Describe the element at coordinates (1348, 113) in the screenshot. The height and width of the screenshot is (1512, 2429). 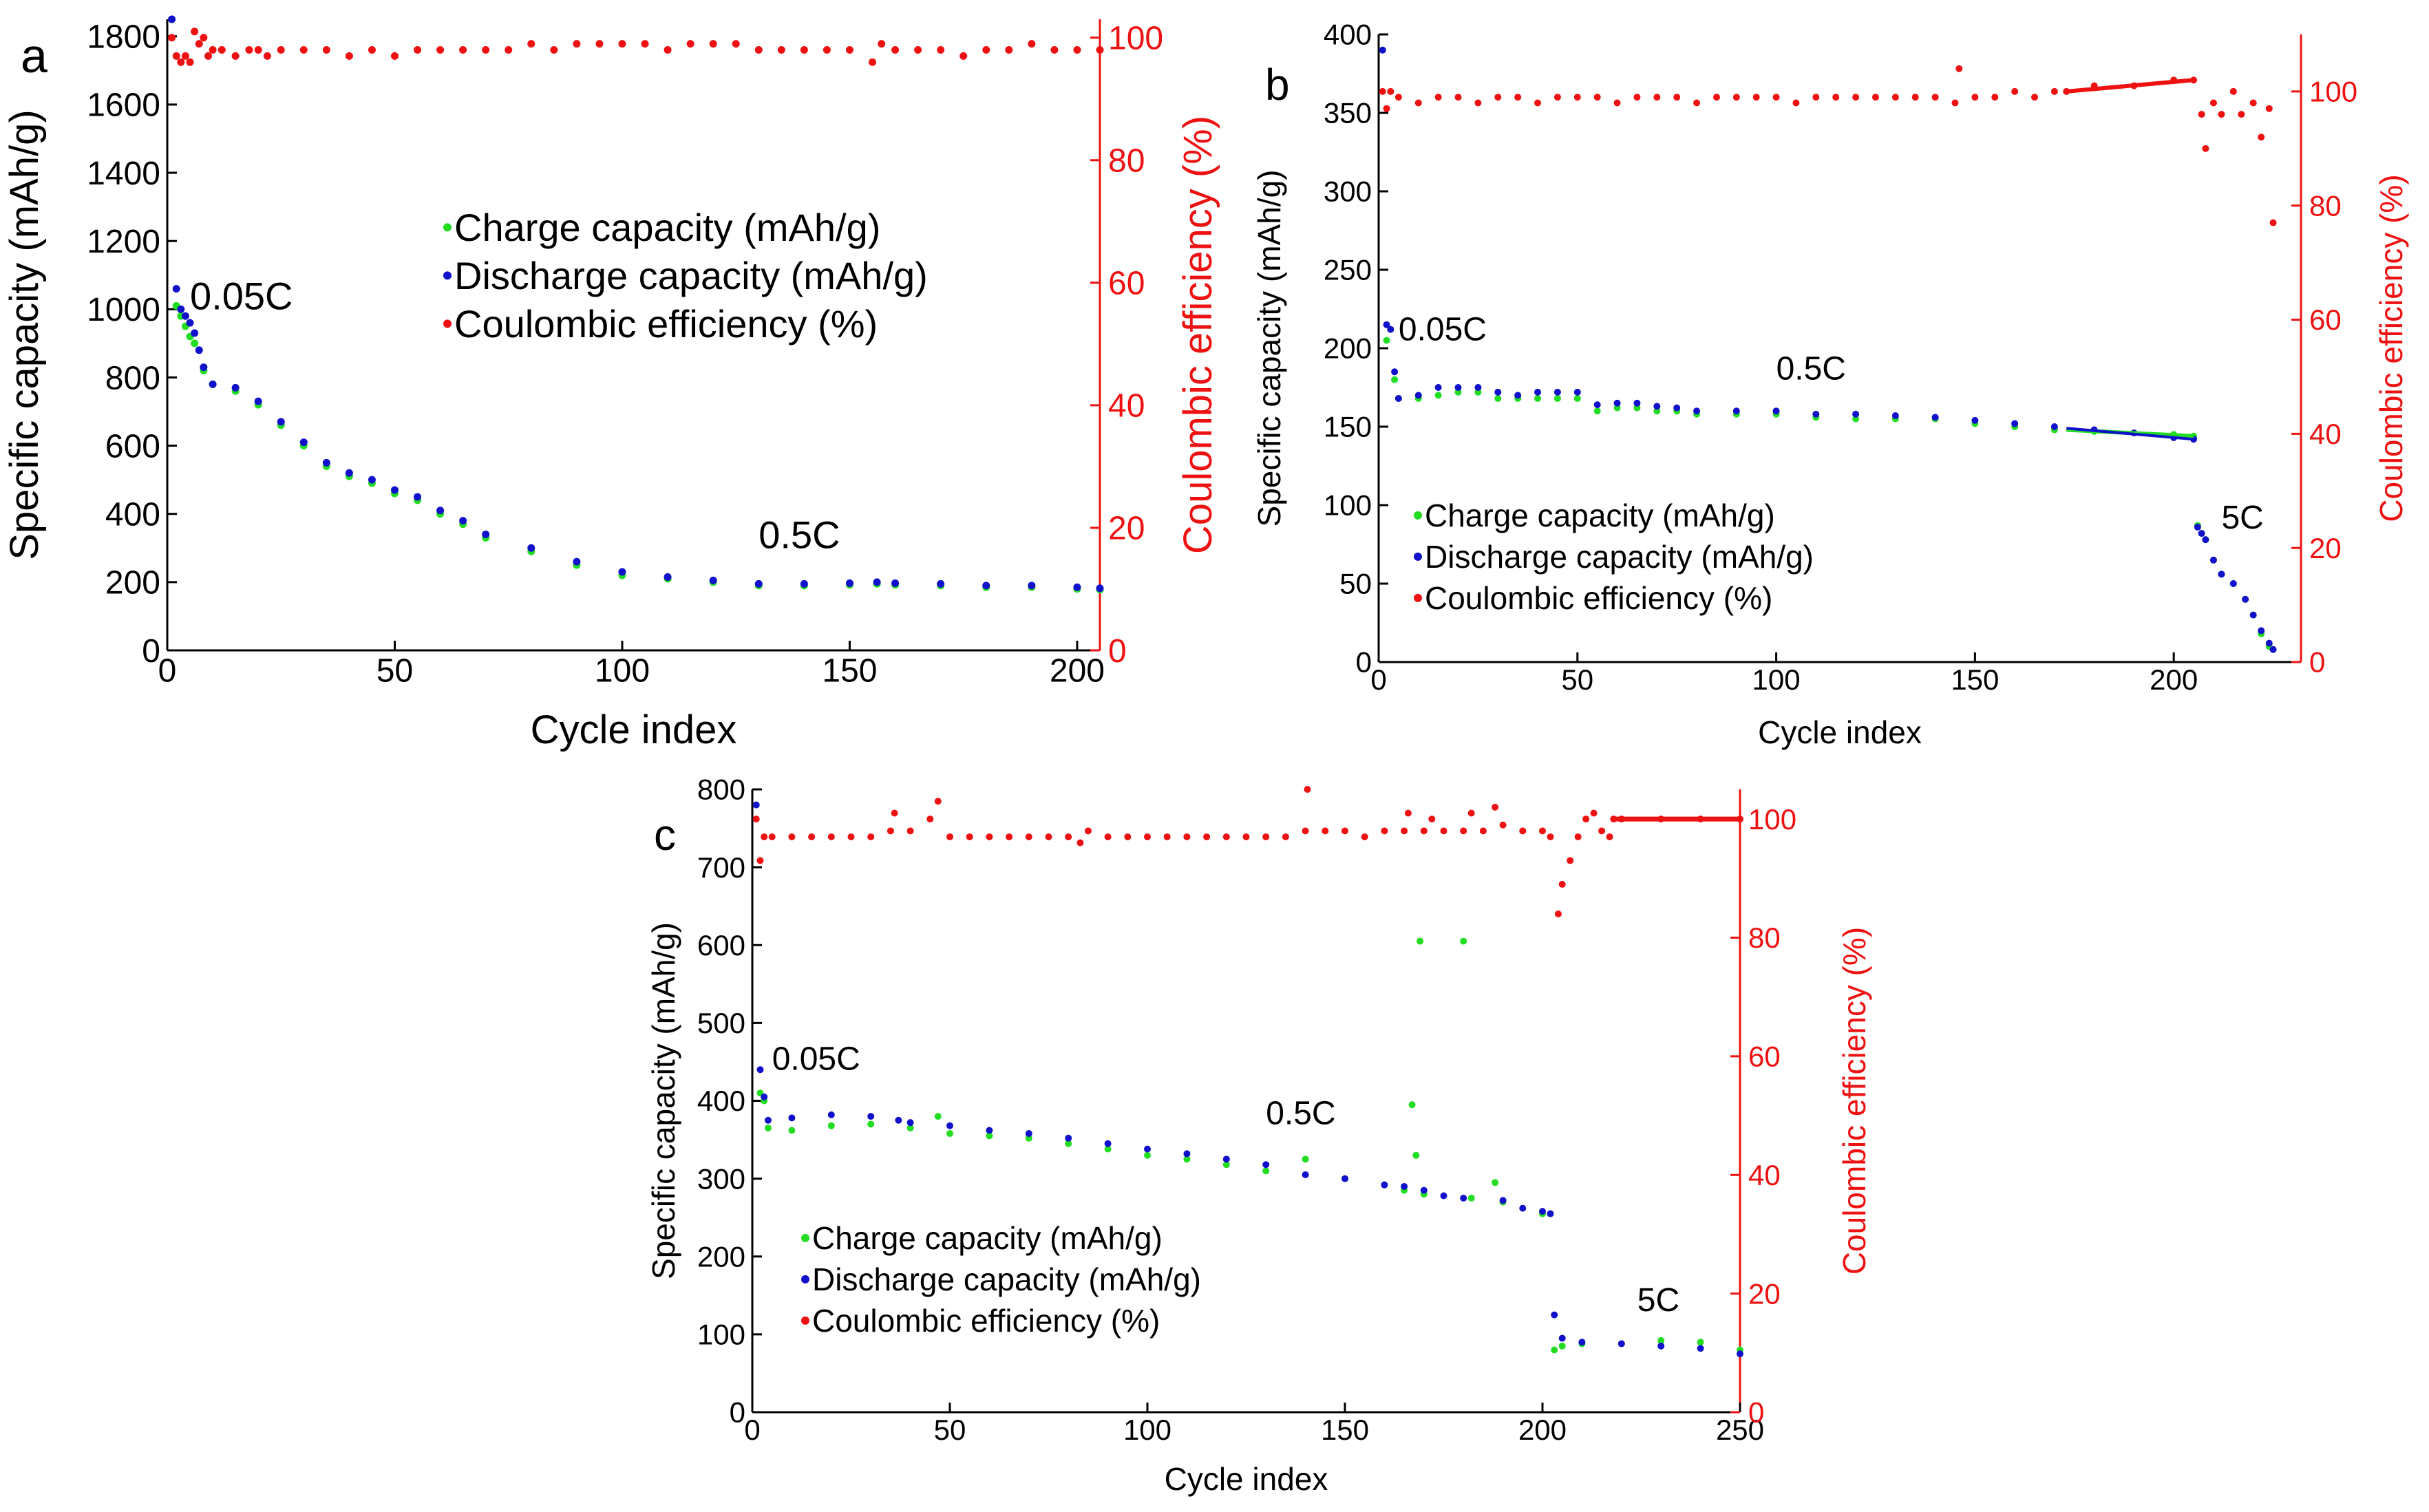
I see `y-tick-label: 350` at that location.